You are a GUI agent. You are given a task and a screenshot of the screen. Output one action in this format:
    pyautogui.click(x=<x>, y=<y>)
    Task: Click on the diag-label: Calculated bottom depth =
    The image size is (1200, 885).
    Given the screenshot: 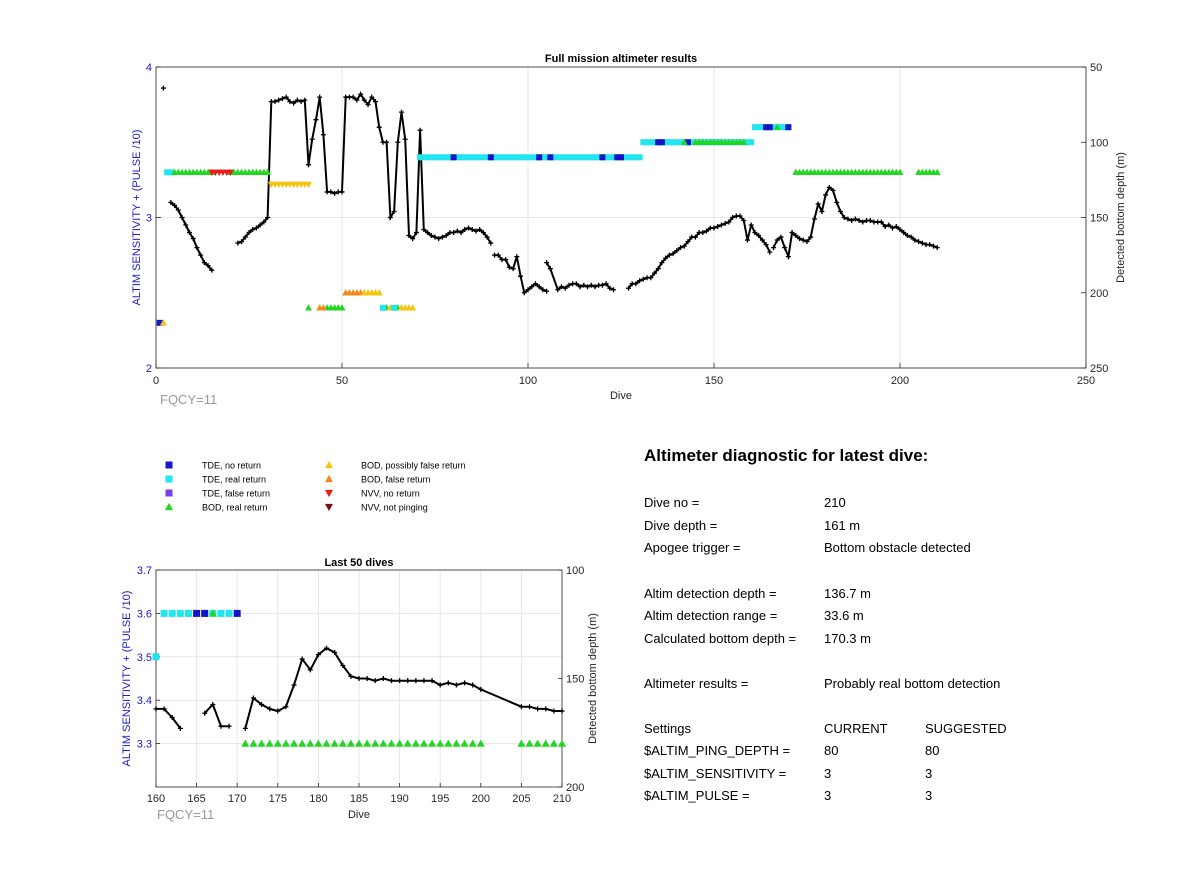 What is the action you would take?
    pyautogui.click(x=720, y=638)
    